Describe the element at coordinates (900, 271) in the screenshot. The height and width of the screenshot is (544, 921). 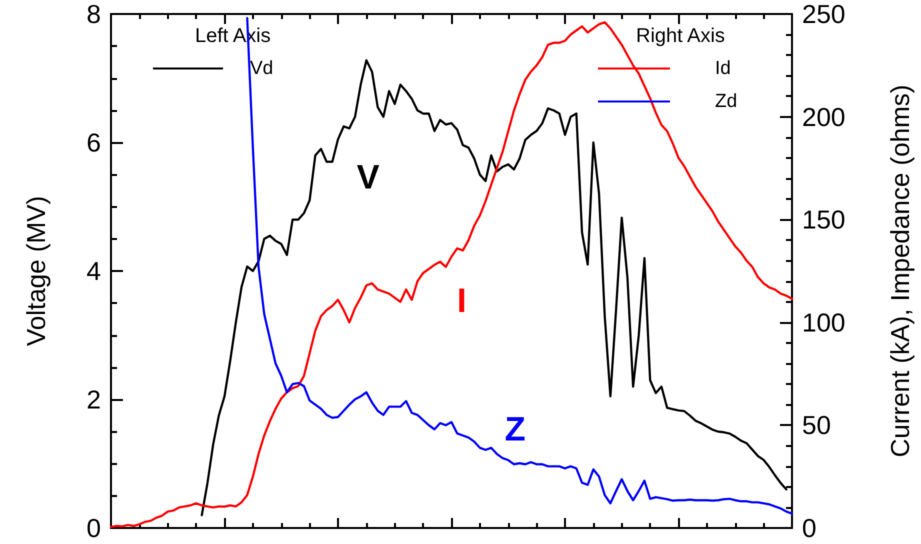
I see `y2-axis-title: Current (kA), Impedance (ohms)` at that location.